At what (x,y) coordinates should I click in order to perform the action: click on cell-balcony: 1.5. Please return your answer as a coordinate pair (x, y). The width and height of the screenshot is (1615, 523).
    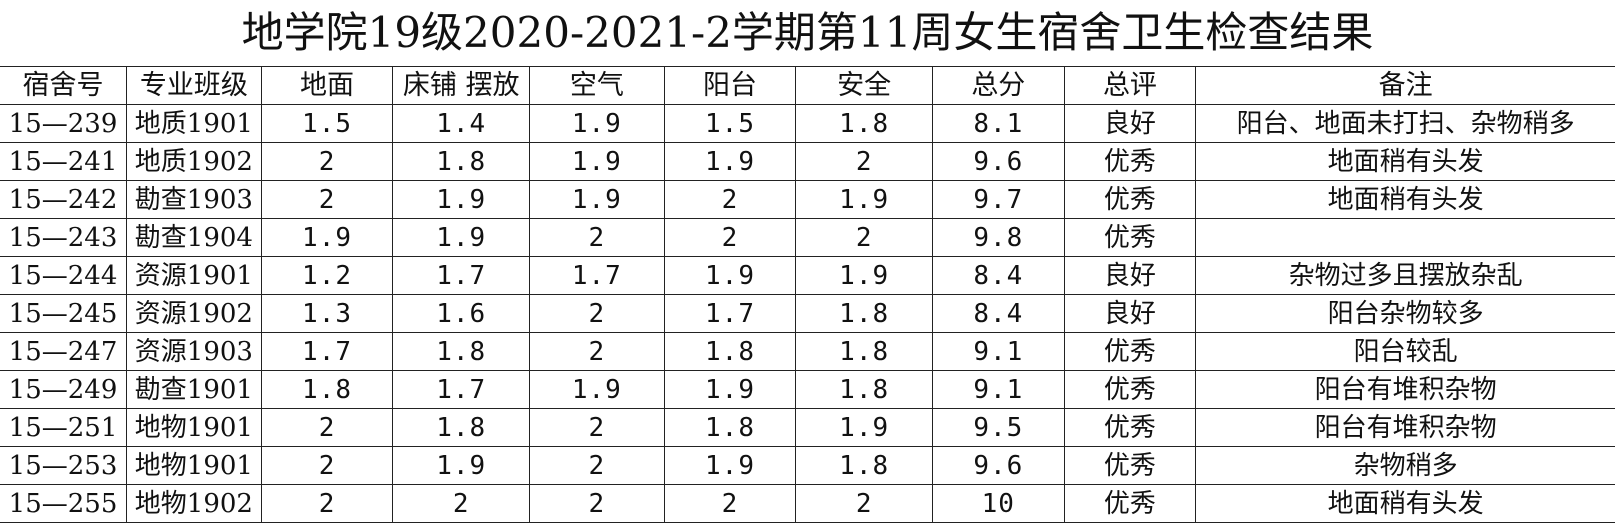
    Looking at the image, I should click on (730, 123).